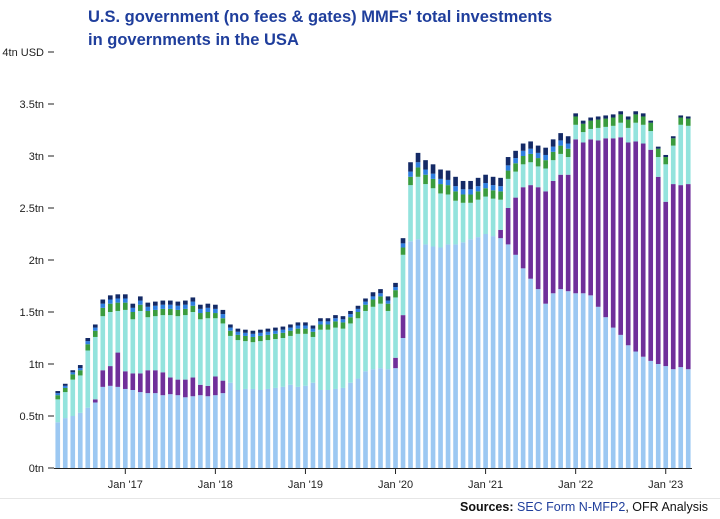 This screenshot has width=720, height=519. I want to click on source-link: SEC Form N-MFP2, so click(571, 507).